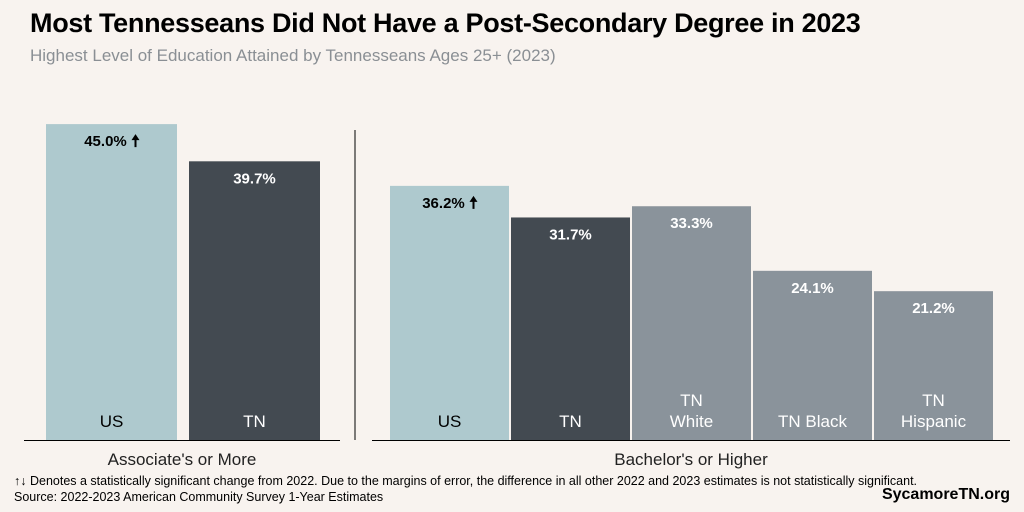  Describe the element at coordinates (812, 421) in the screenshot. I see `category-label: TN Black` at that location.